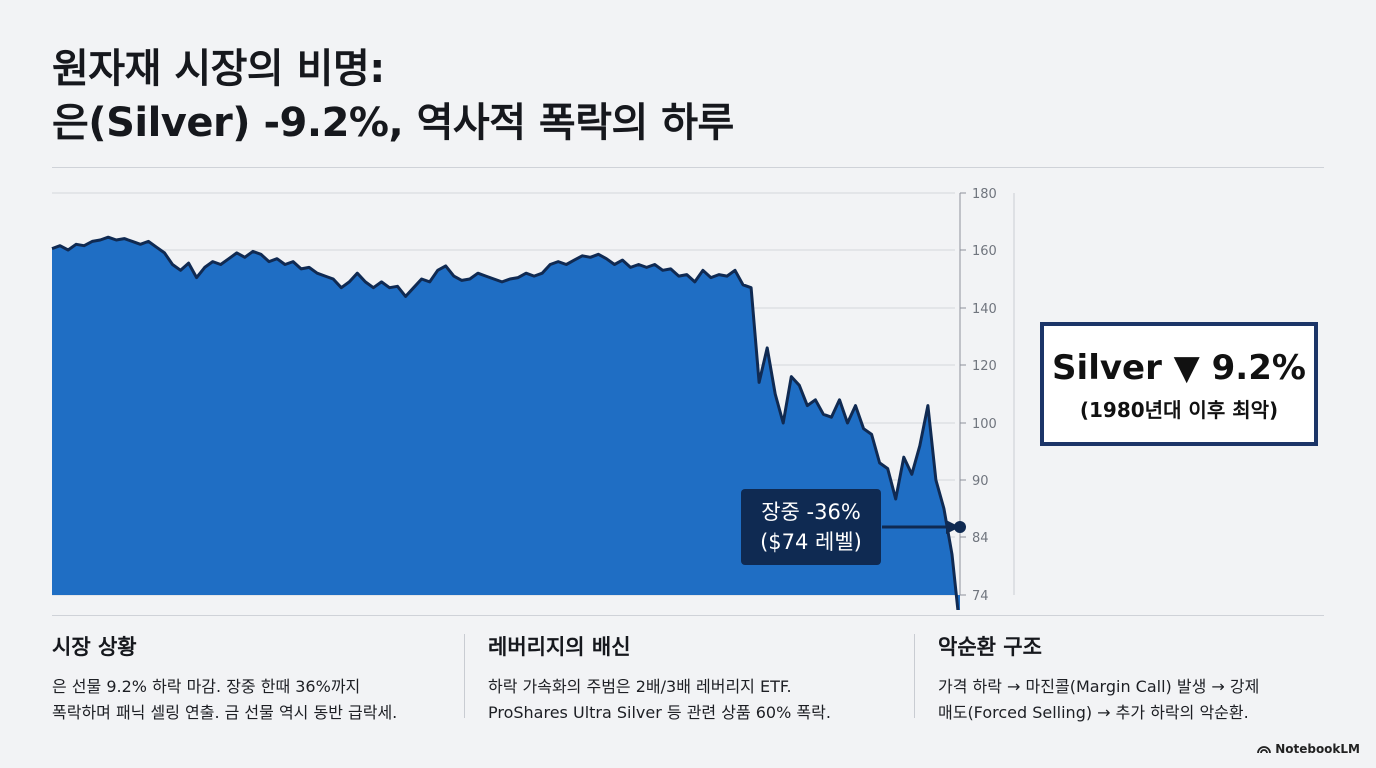 This screenshot has height=768, width=1376. I want to click on callout-sub: (1980년대 이후 최악), so click(1179, 410).